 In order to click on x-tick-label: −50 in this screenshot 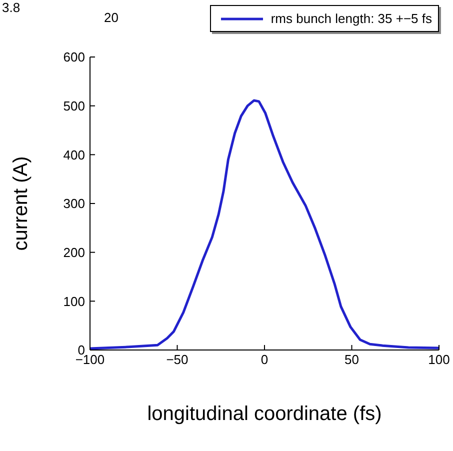, I will do `click(177, 360)`.